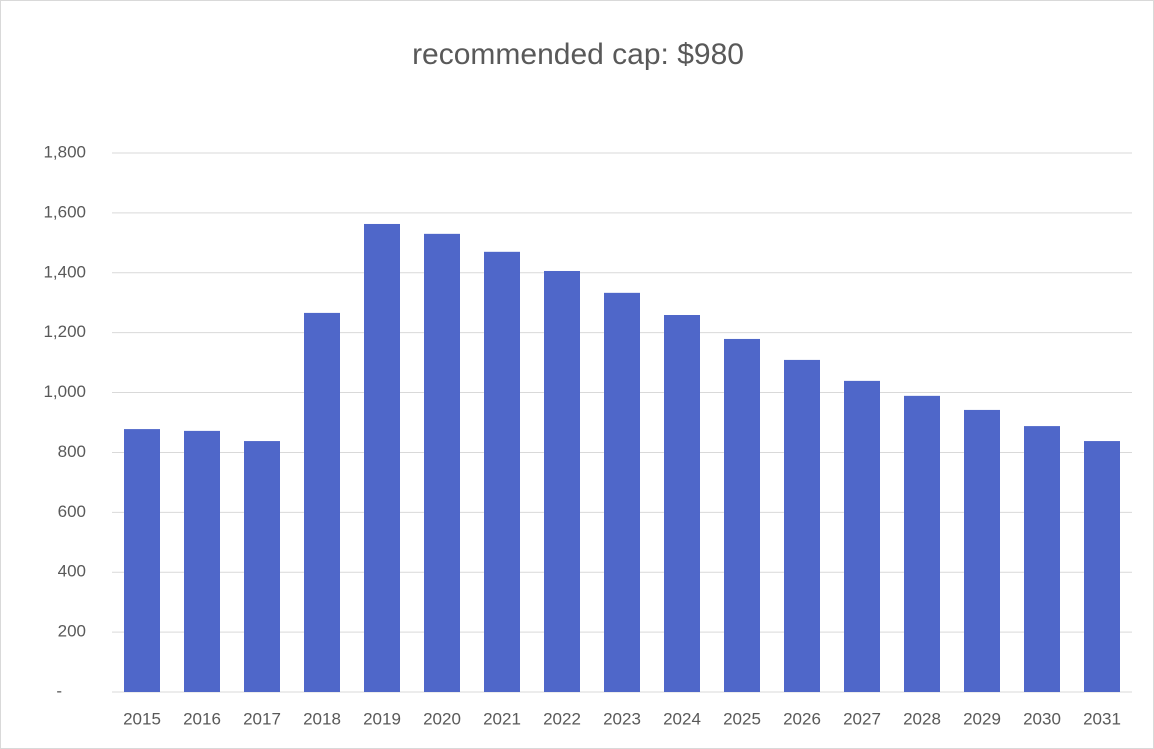 Image resolution: width=1154 pixels, height=749 pixels. I want to click on x-tick-label: 2016, so click(202, 718).